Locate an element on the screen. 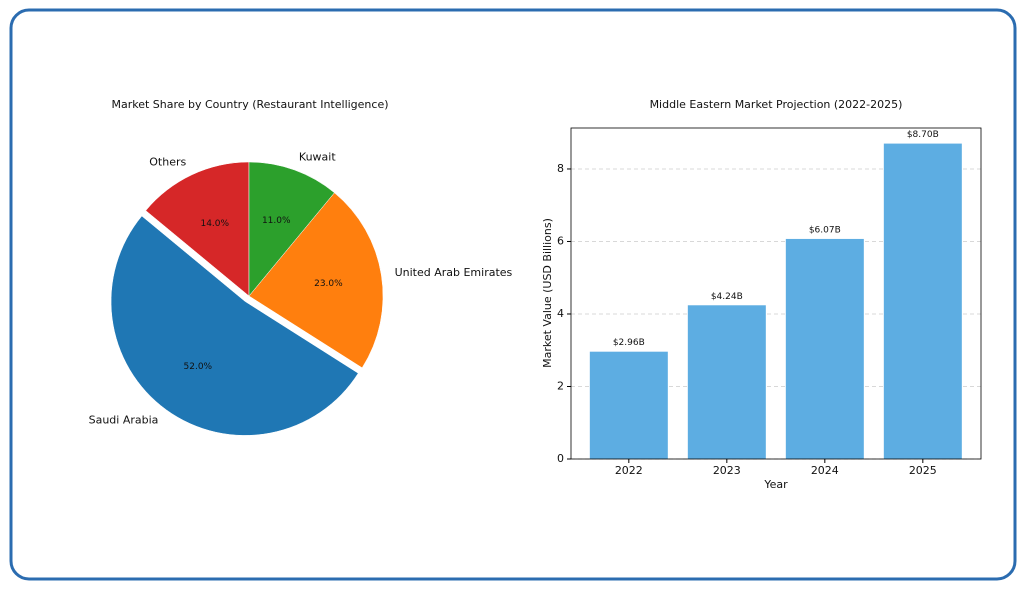 Image resolution: width=1026 pixels, height=589 pixels. pie-percent-label: 14.0% is located at coordinates (214, 224).